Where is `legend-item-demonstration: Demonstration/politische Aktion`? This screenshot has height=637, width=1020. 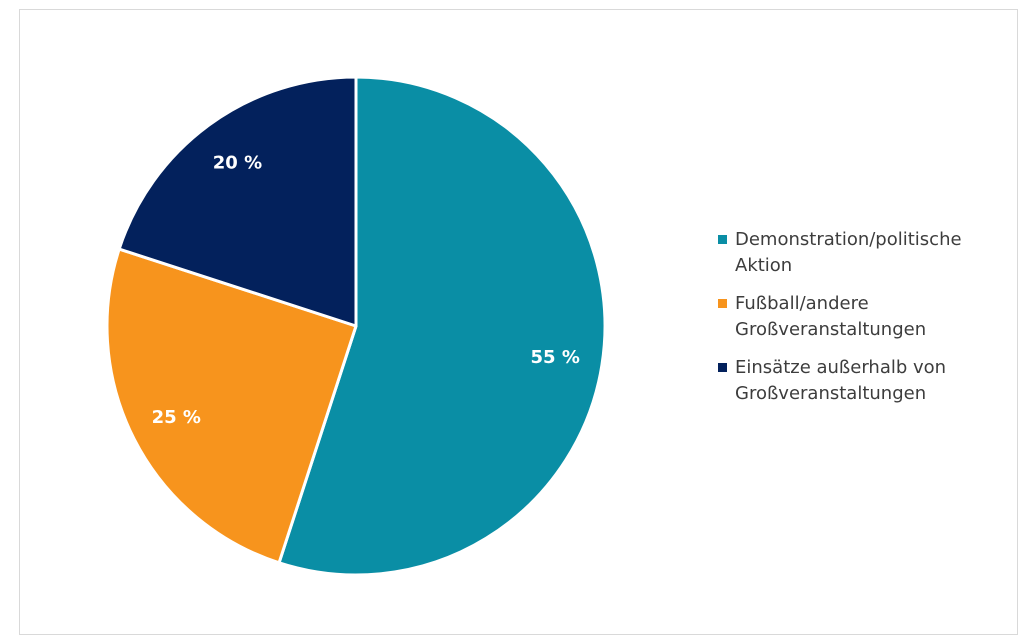 legend-item-demonstration: Demonstration/politische Aktion is located at coordinates (863, 253).